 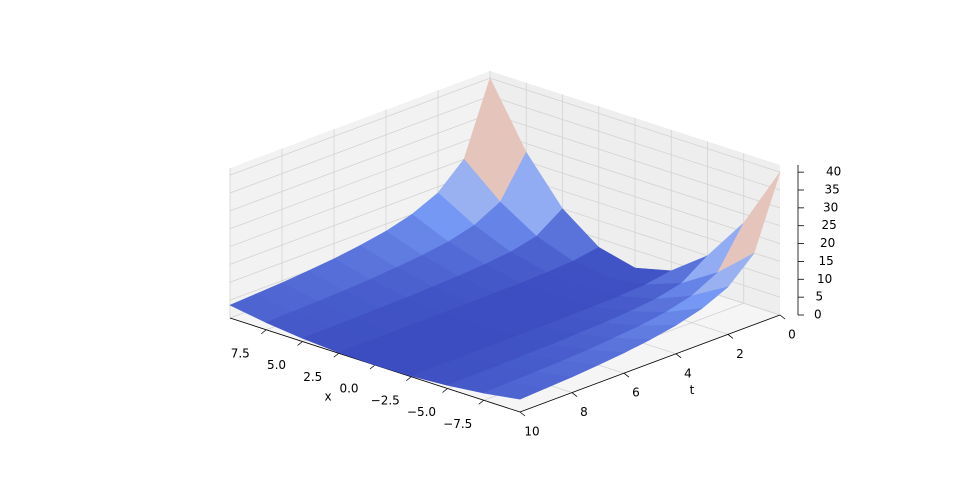 I want to click on z-tick-label: 10, so click(x=824, y=279).